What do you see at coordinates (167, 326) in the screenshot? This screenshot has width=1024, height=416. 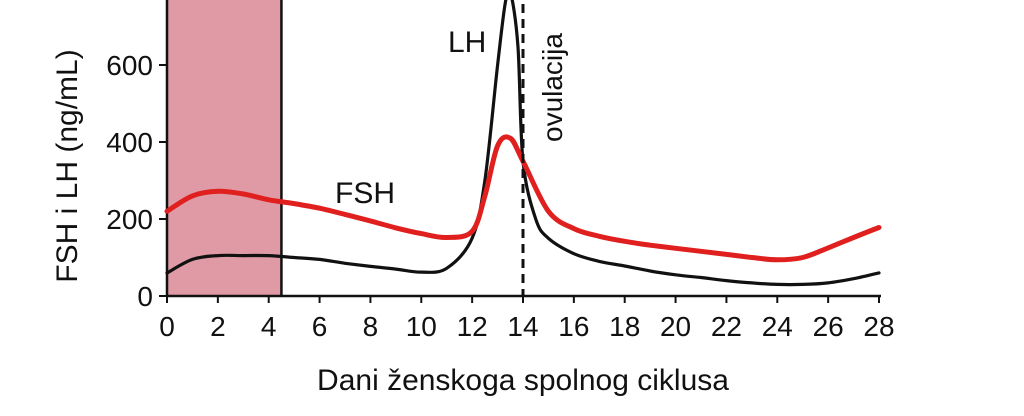 I see `x-tick-label-0: 0` at bounding box center [167, 326].